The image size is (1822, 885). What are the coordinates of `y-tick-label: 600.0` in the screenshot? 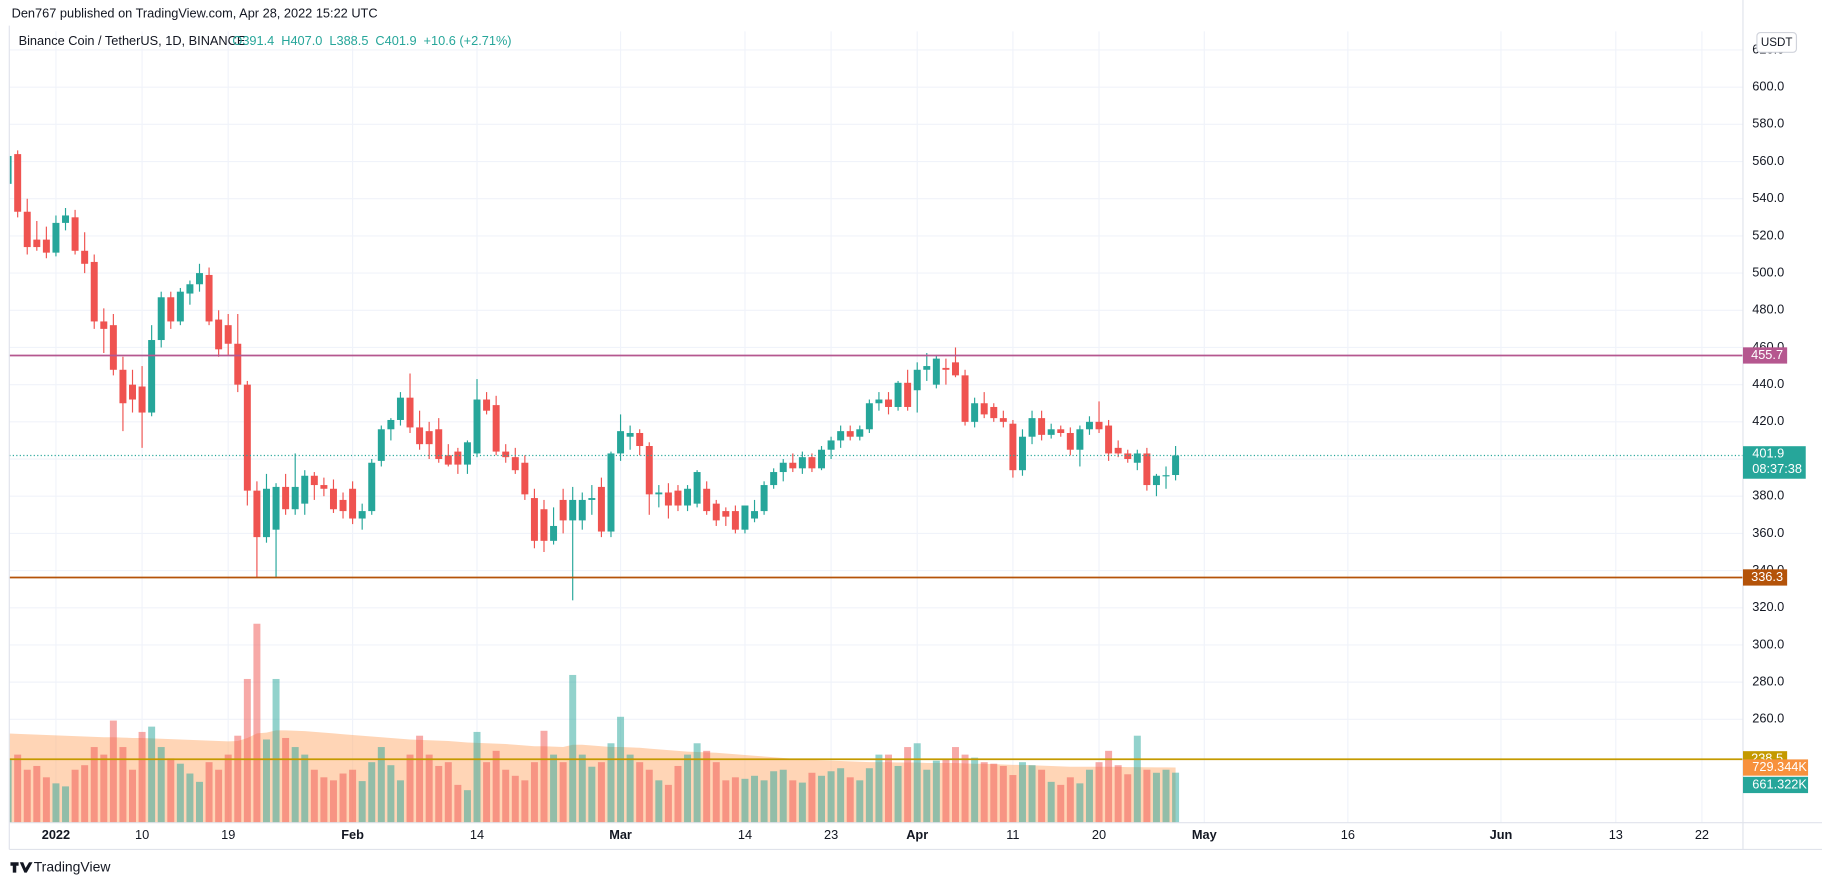 It's located at (1768, 86).